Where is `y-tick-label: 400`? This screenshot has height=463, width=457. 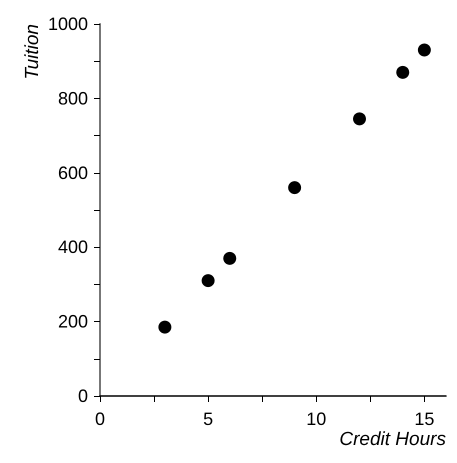
y-tick-label: 400 is located at coordinates (73, 247).